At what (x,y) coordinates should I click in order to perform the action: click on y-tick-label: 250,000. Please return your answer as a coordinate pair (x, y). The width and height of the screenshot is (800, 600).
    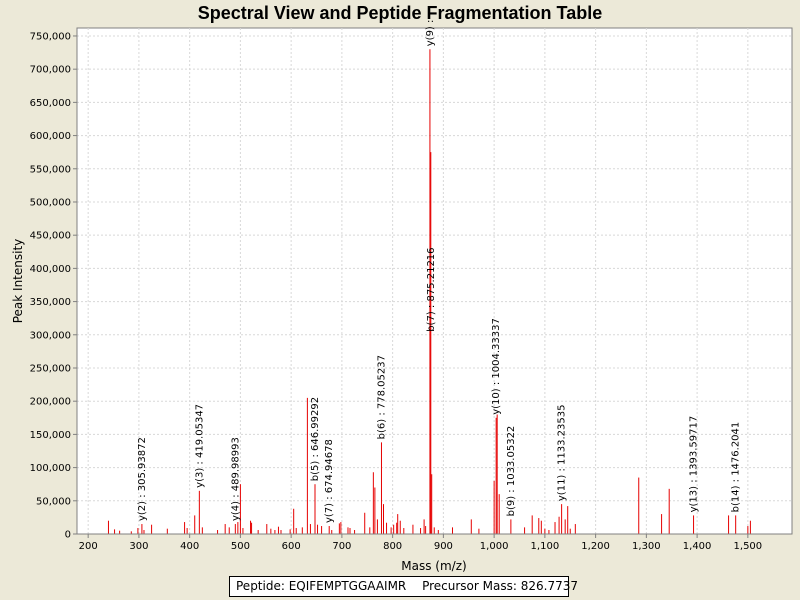
    Looking at the image, I should click on (50, 368).